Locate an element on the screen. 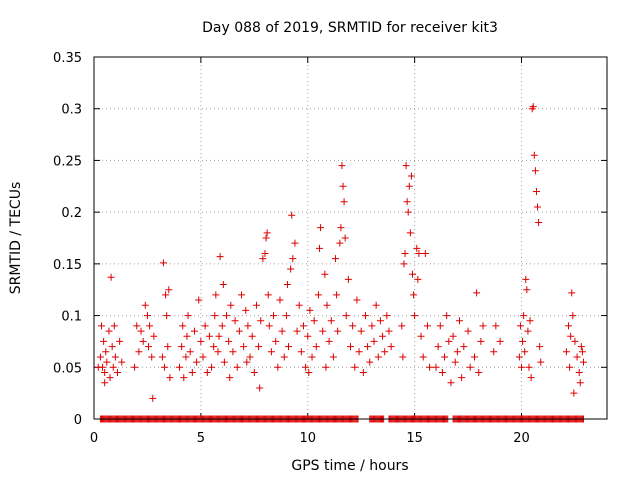 The image size is (640, 480). y-tick-label: 0.2 is located at coordinates (71, 213).